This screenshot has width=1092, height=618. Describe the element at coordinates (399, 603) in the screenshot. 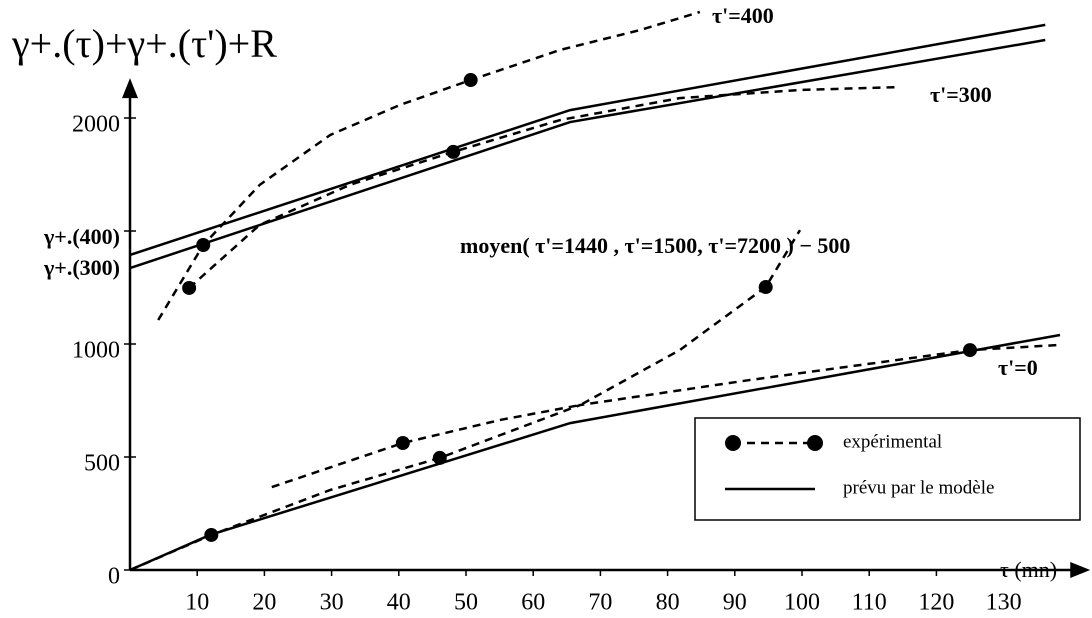

I see `x-tick-label: 40` at that location.